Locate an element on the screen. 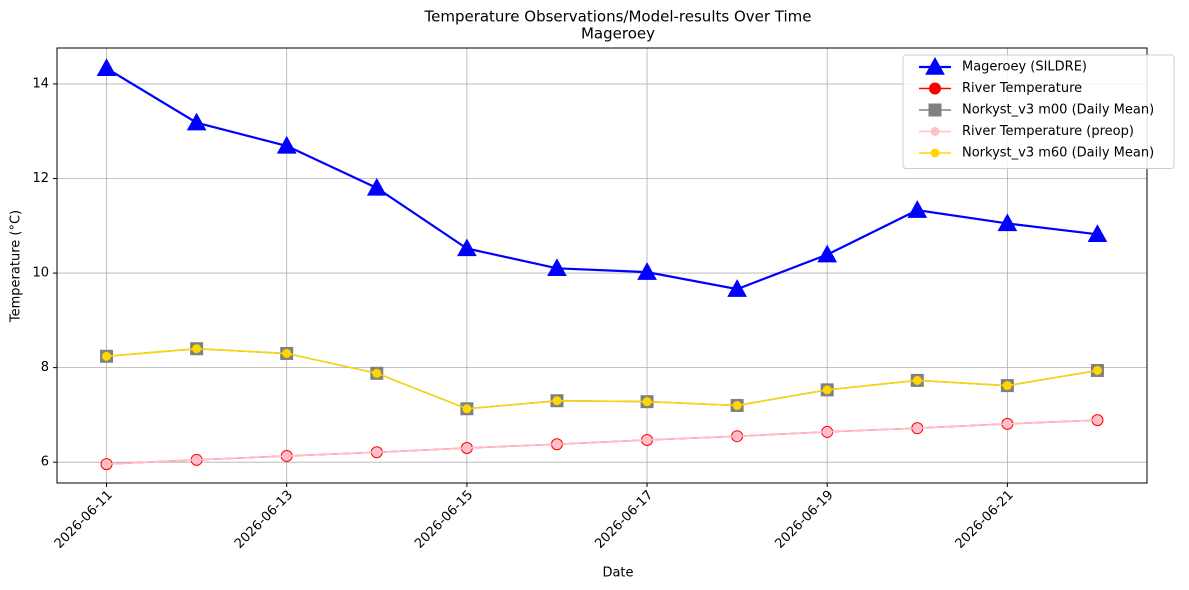 This screenshot has height=590, width=1189. legend-label: Norkyst_v3 m00 (Daily Mean) is located at coordinates (1058, 110).